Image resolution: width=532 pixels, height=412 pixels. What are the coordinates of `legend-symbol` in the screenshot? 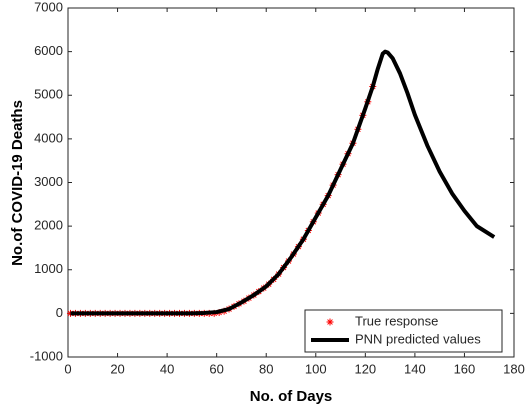 It's located at (330, 322).